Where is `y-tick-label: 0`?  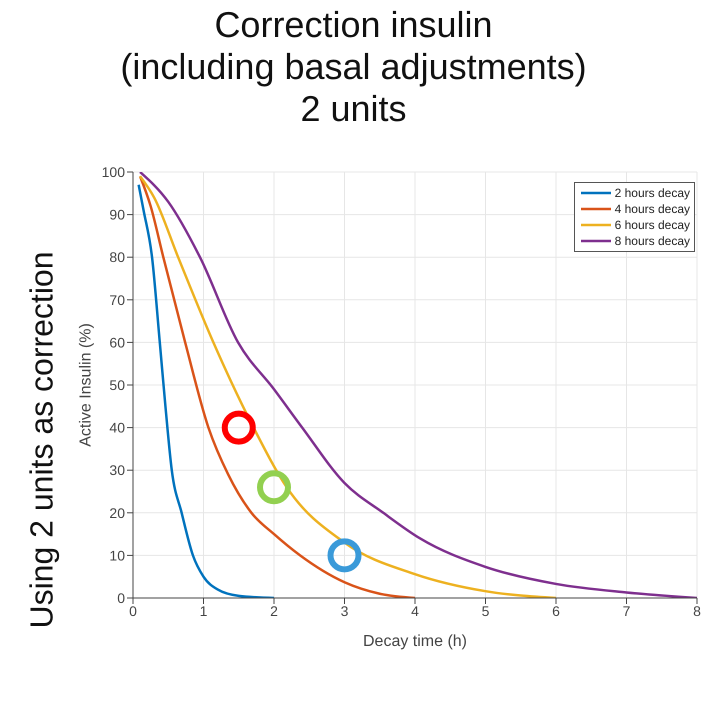 y-tick-label: 0 is located at coordinates (121, 598).